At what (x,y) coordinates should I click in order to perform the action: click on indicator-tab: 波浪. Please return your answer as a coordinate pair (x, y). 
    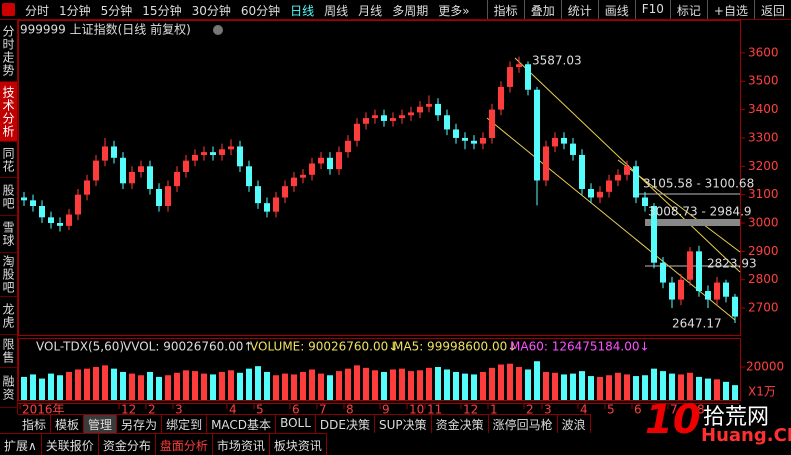
    Looking at the image, I should click on (574, 424).